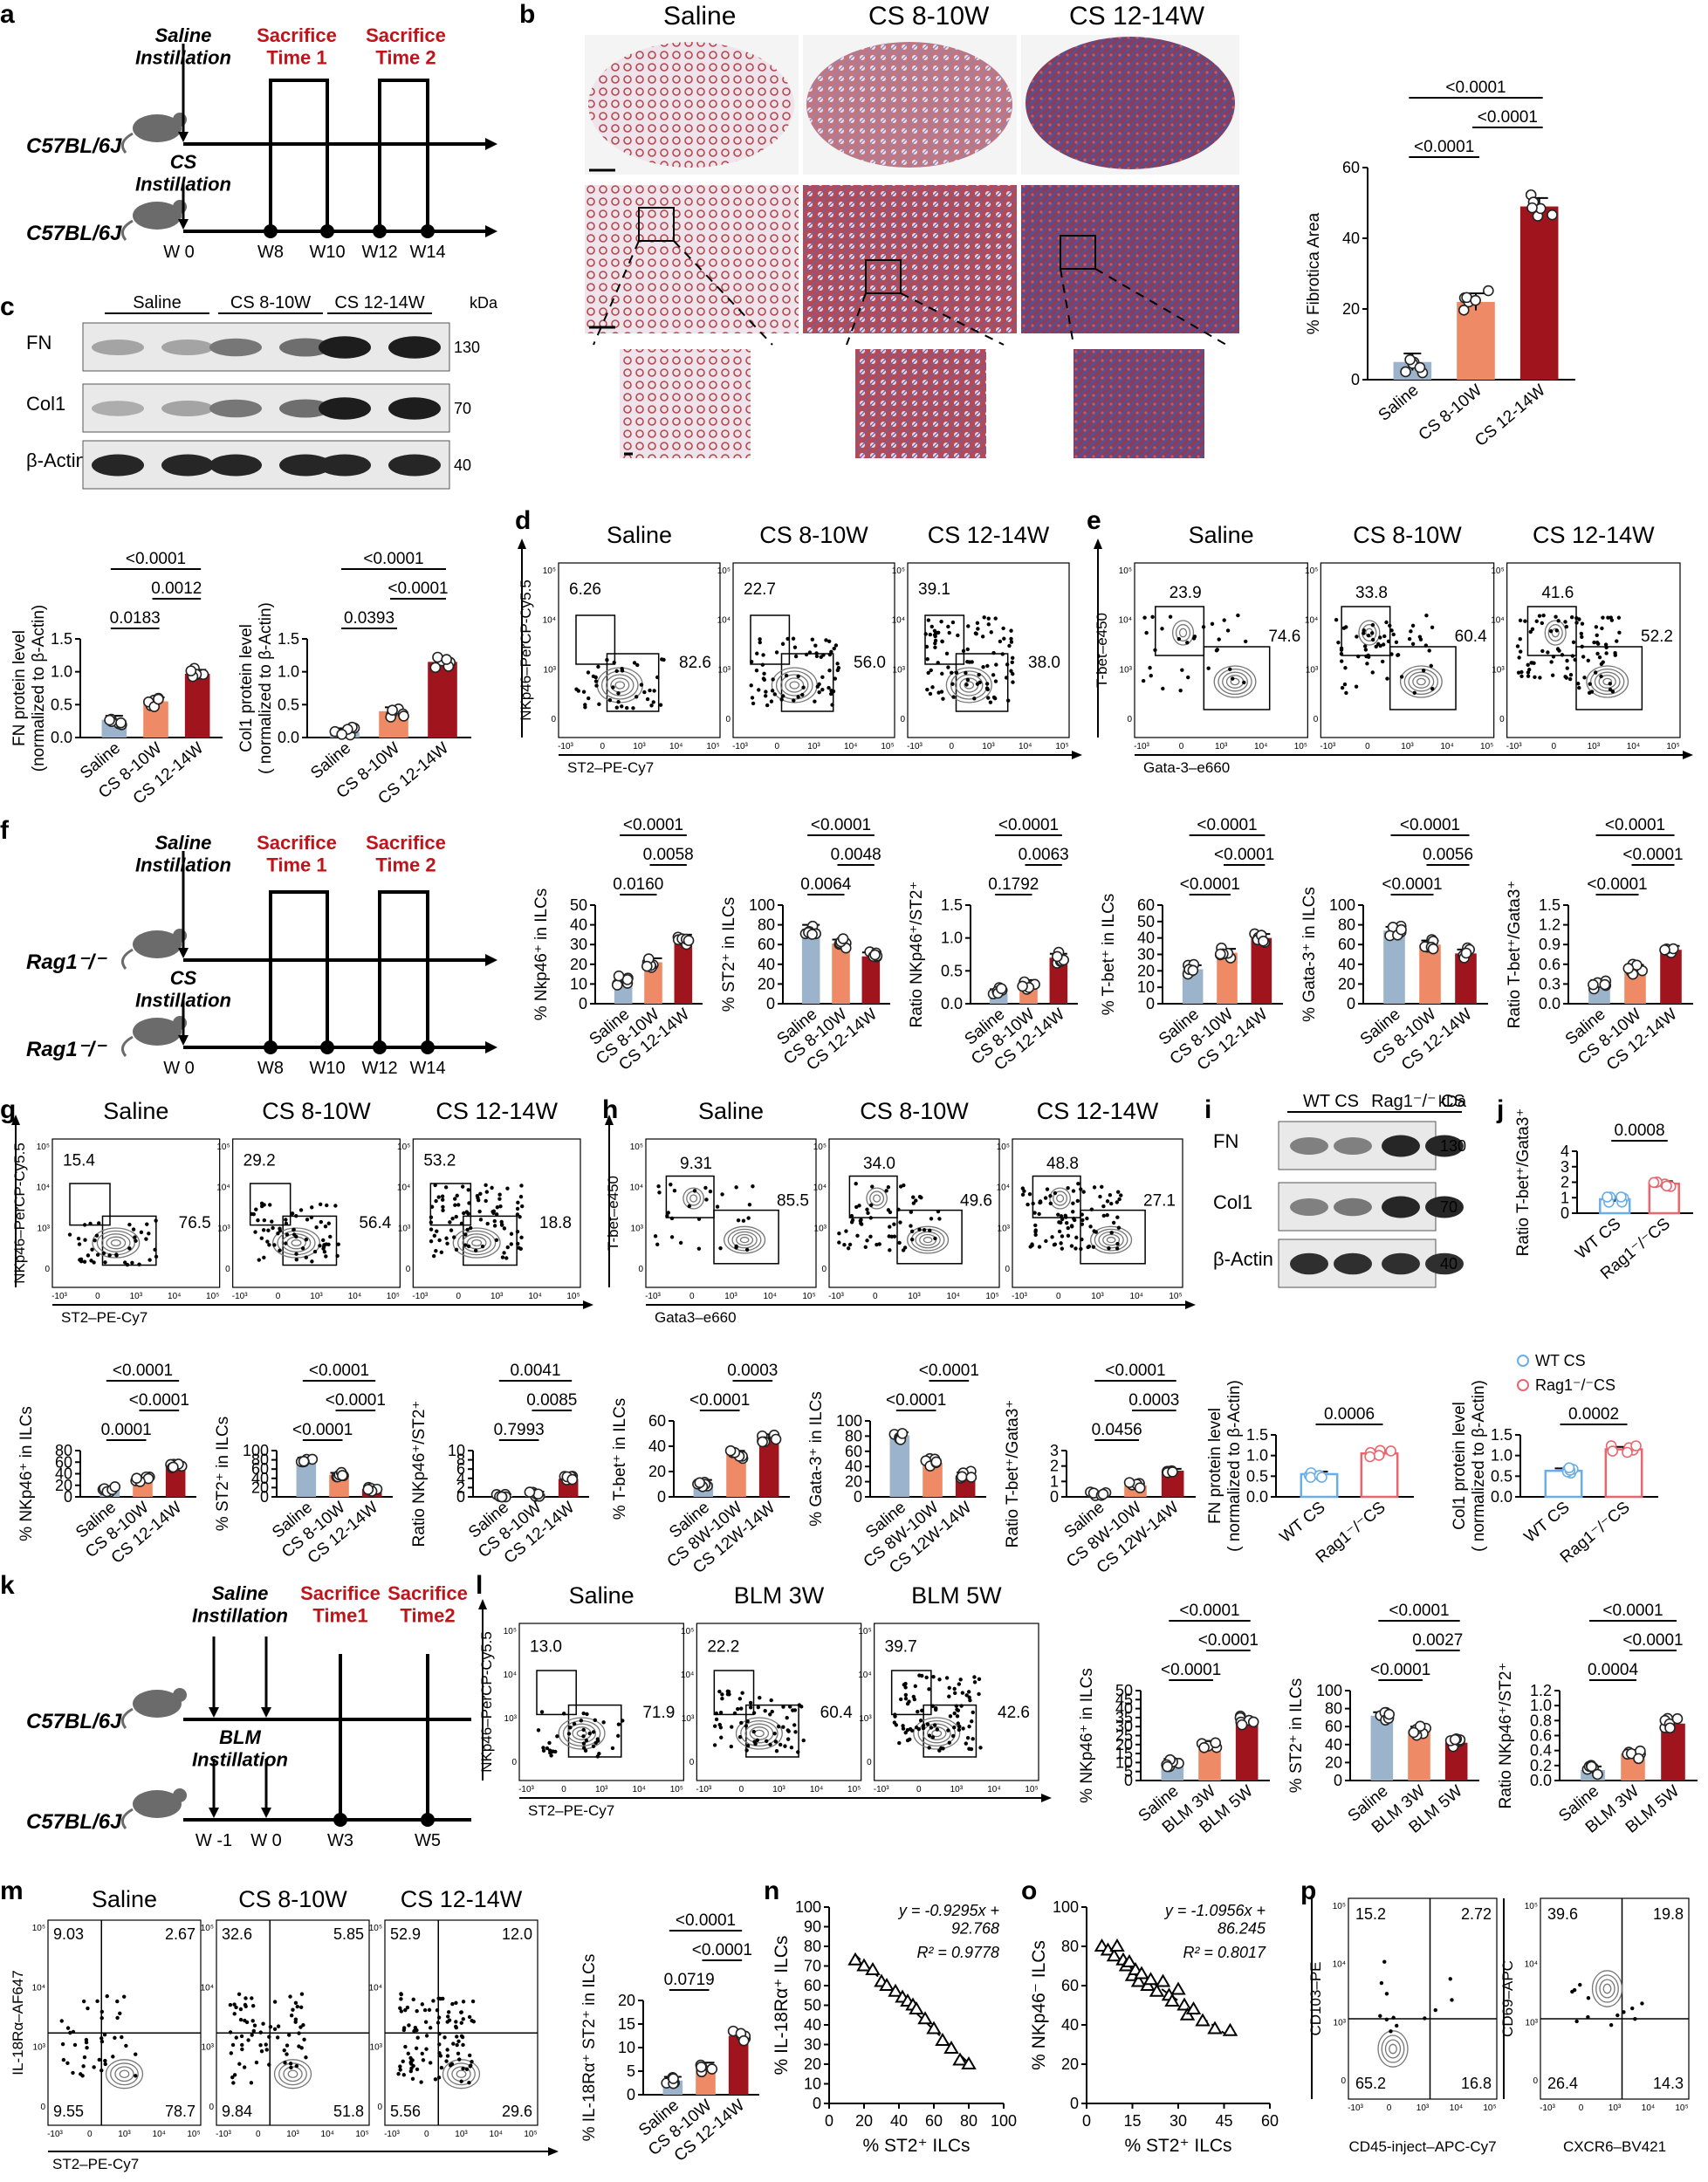 The image size is (1708, 2182). I want to click on y-tick-label: 20, so click(1146, 971).